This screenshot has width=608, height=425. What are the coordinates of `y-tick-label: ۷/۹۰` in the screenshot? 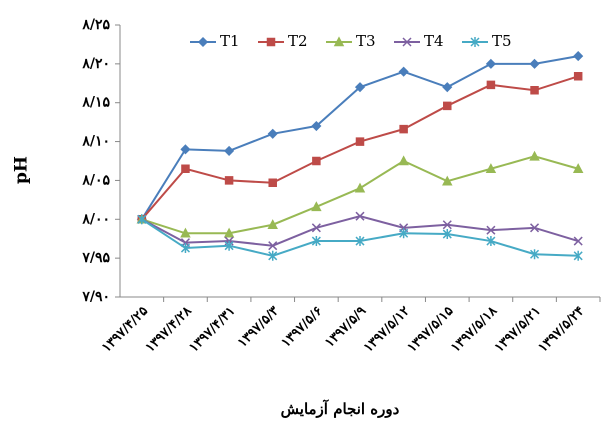 It's located at (95, 297).